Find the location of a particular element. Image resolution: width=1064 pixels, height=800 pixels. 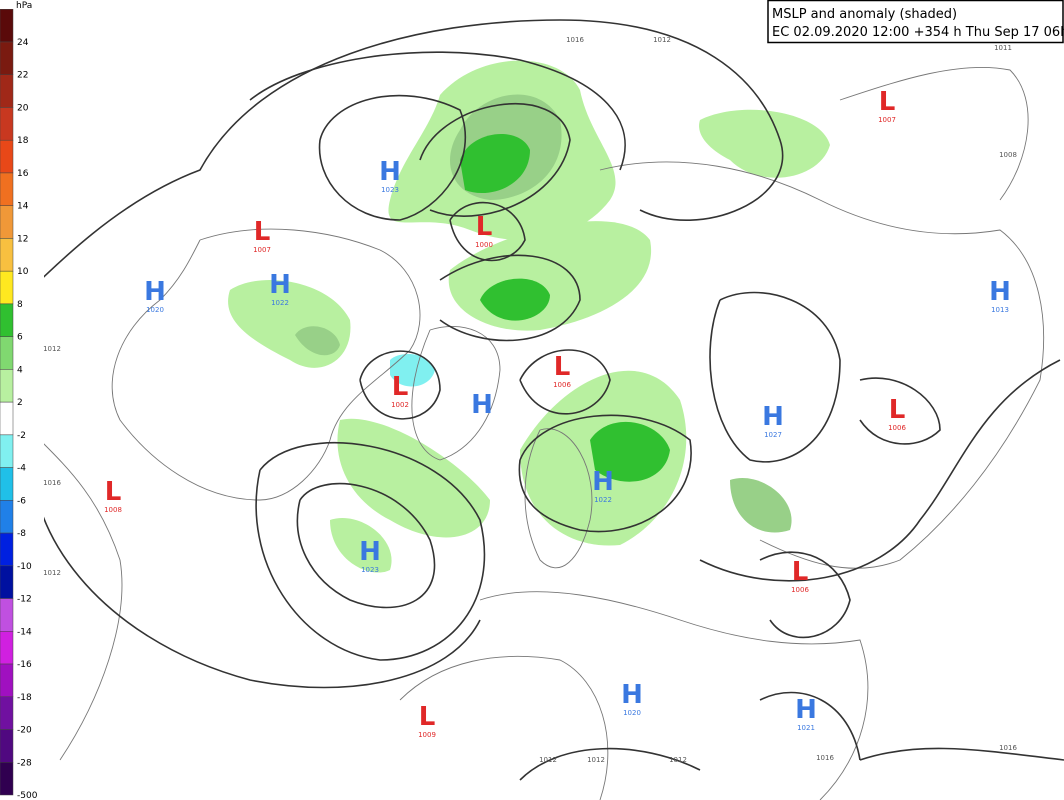

map-title: MSLP and anomaly (shaded) is located at coordinates (864, 14).